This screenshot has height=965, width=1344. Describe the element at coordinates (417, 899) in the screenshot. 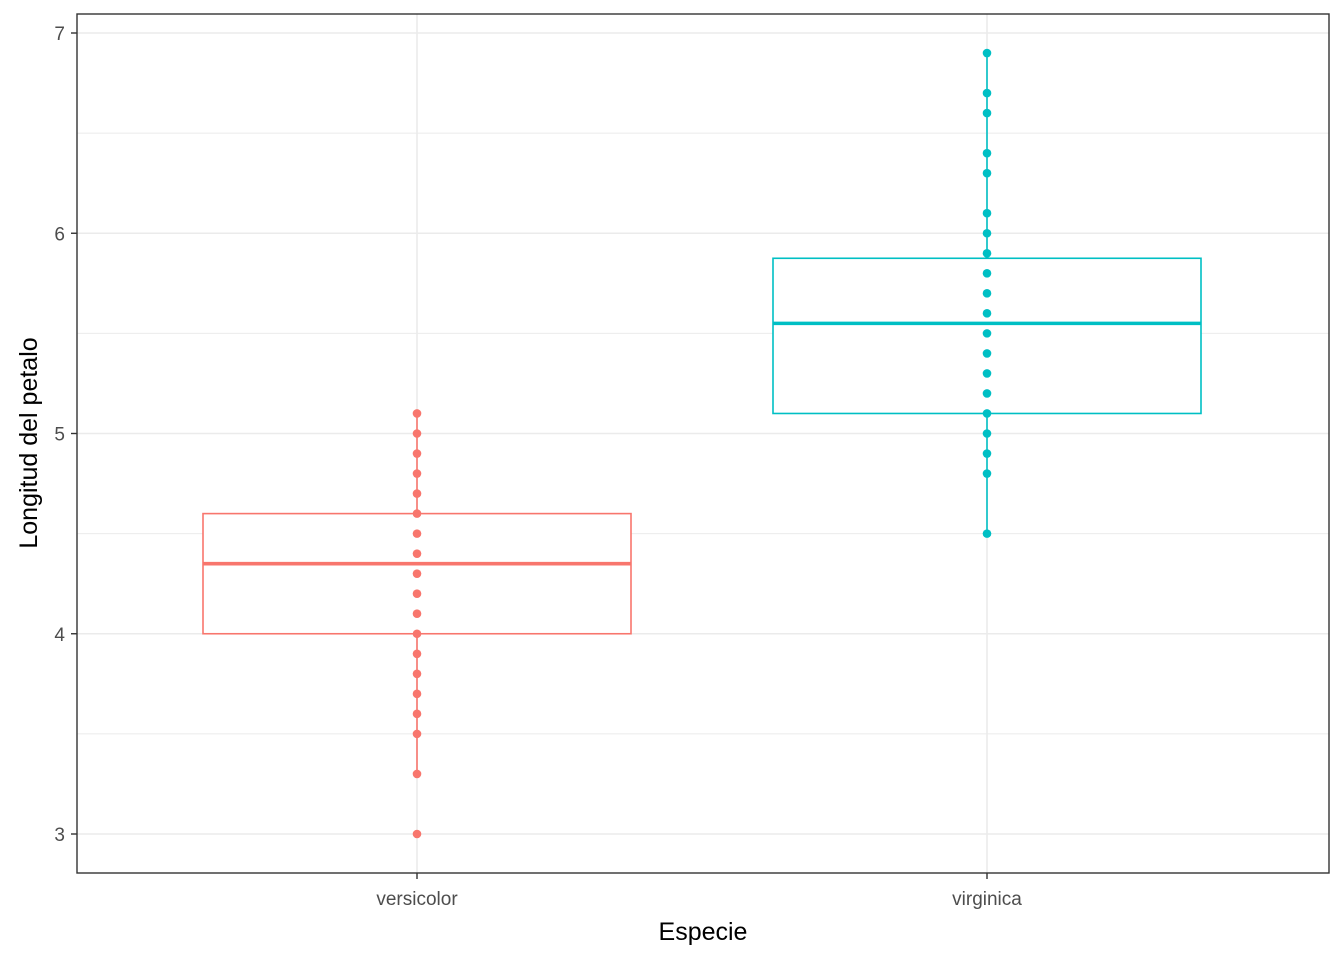

I see `x-tick-label: versicolor` at that location.